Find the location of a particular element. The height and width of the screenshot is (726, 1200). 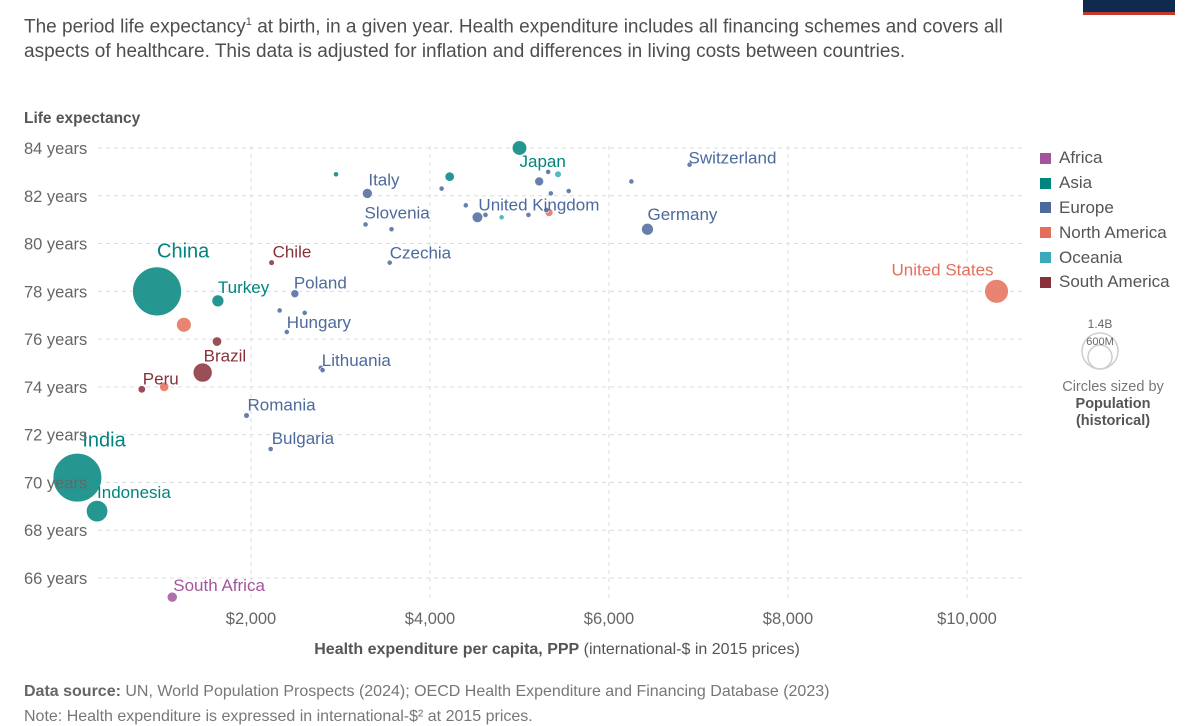

point-label: Japan is located at coordinates (543, 161).